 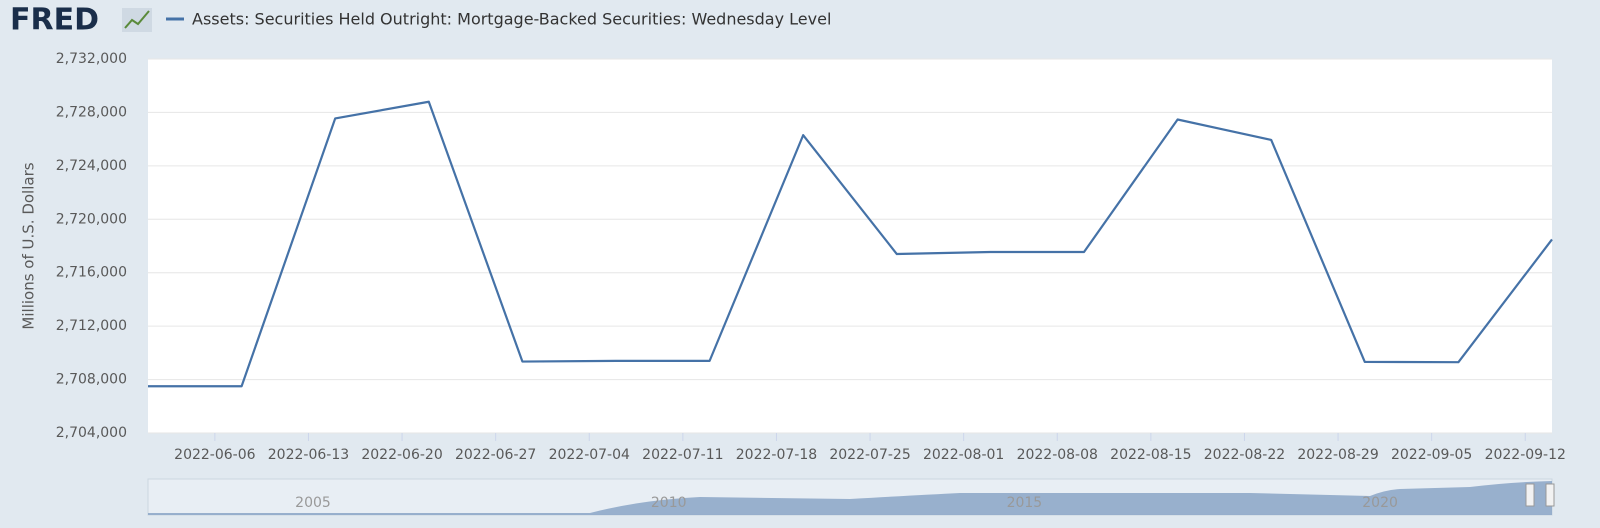 What do you see at coordinates (214, 455) in the screenshot?
I see `x-tick-label: 2022-06-06` at bounding box center [214, 455].